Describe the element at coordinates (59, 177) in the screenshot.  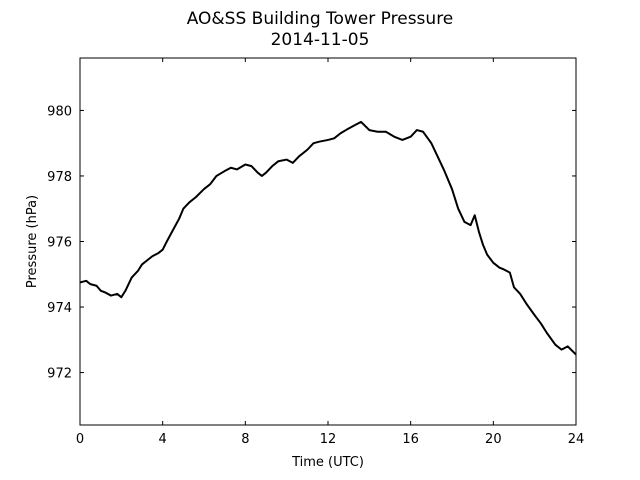
I see `y-tick-label-3: 978` at that location.